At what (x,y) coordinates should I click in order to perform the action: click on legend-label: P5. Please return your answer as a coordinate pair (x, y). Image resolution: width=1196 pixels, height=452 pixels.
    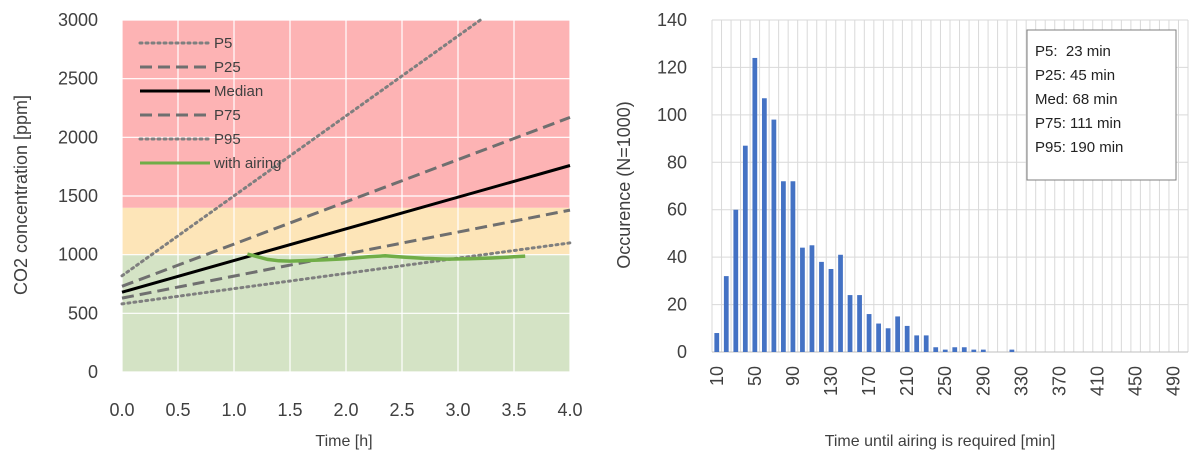
    Looking at the image, I should click on (223, 43).